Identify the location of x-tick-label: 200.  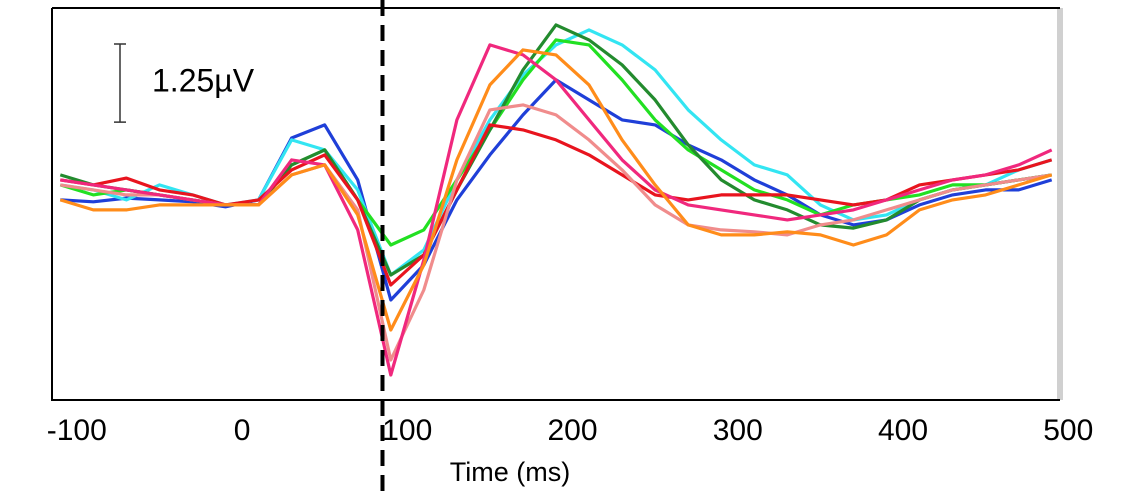
(572, 430).